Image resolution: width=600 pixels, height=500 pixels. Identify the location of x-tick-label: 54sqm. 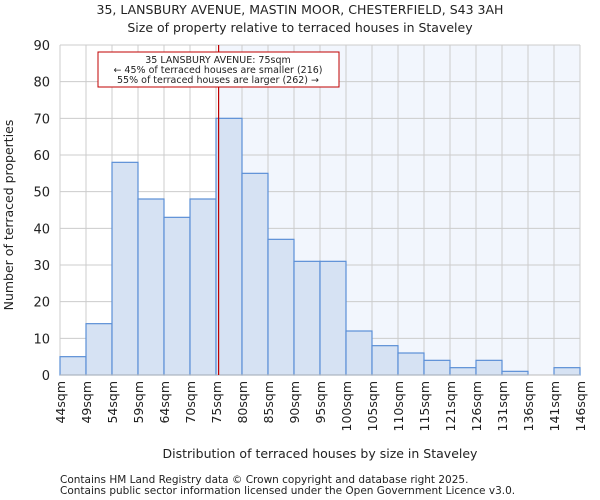
(112, 402).